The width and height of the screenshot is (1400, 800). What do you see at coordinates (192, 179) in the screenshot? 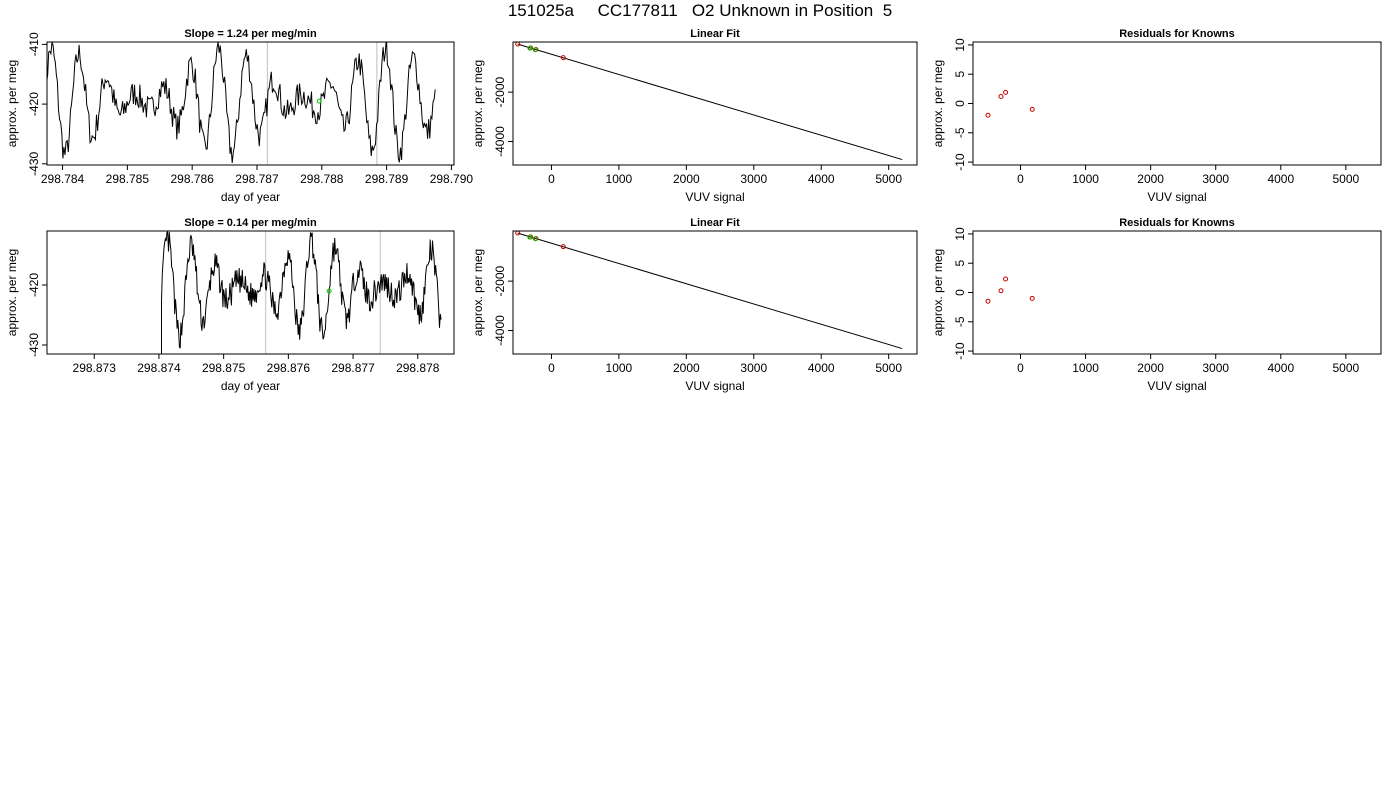
I see `x-tick-label: 298.786` at bounding box center [192, 179].